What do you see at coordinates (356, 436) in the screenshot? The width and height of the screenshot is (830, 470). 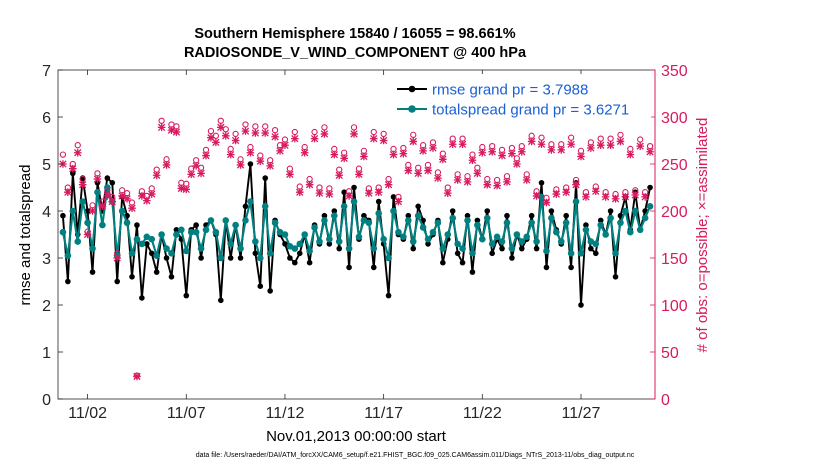 I see `x-axis-label: Nov.01,2013 00:00:00 start` at bounding box center [356, 436].